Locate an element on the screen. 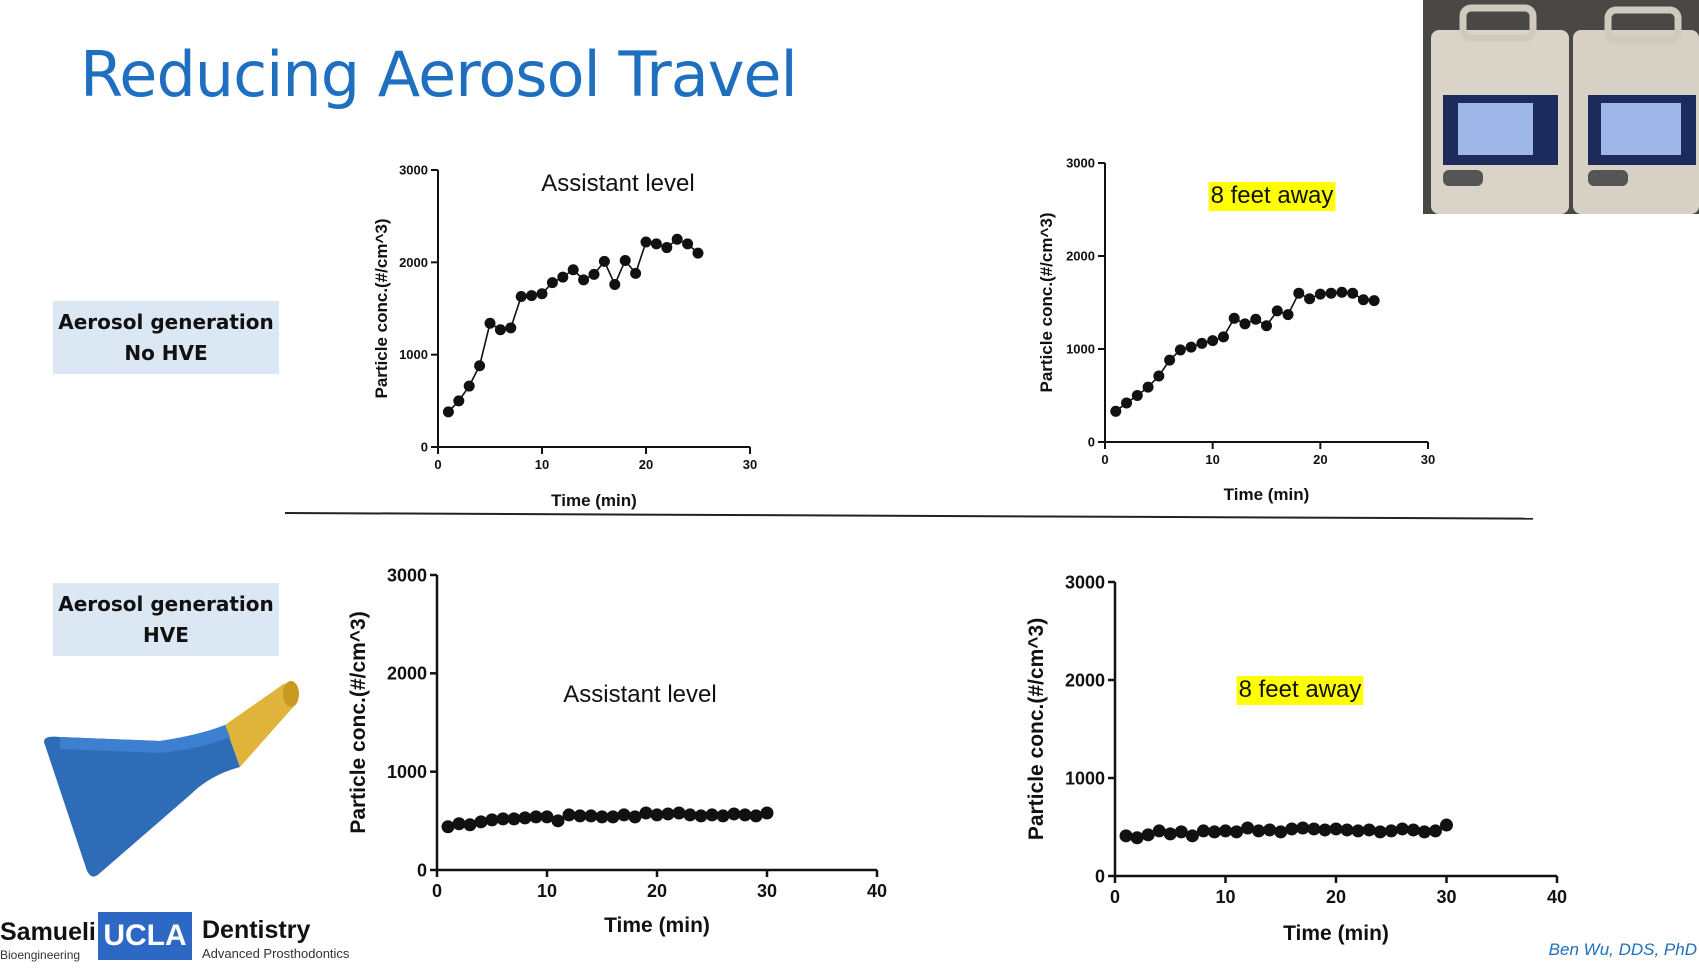 This screenshot has height=970, width=1699. label-no-hve-line2: No HVE is located at coordinates (166, 352).